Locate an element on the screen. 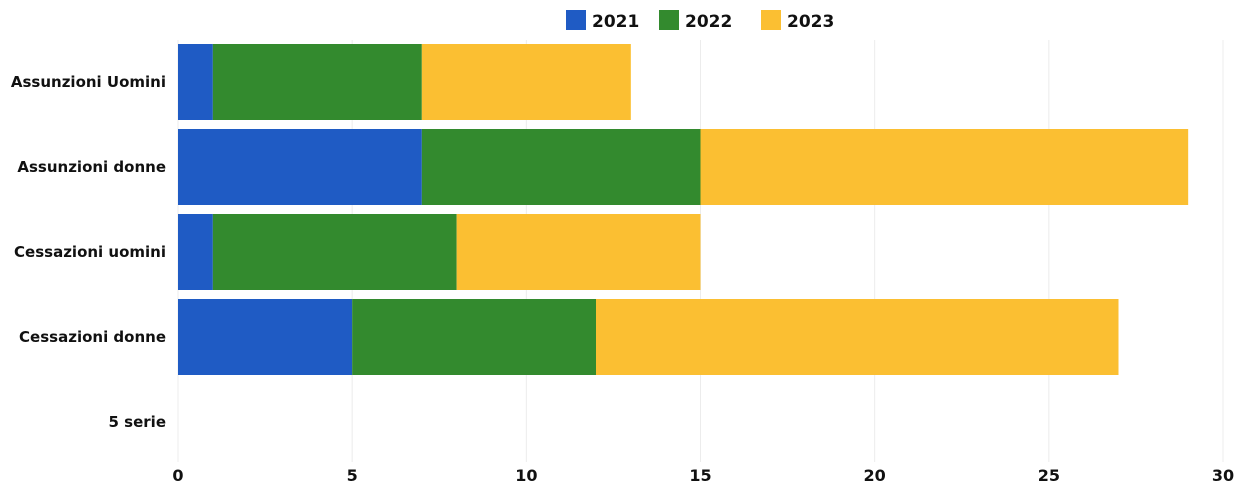 This screenshot has height=492, width=1249. x-tick-label-3: 15 is located at coordinates (700, 475).